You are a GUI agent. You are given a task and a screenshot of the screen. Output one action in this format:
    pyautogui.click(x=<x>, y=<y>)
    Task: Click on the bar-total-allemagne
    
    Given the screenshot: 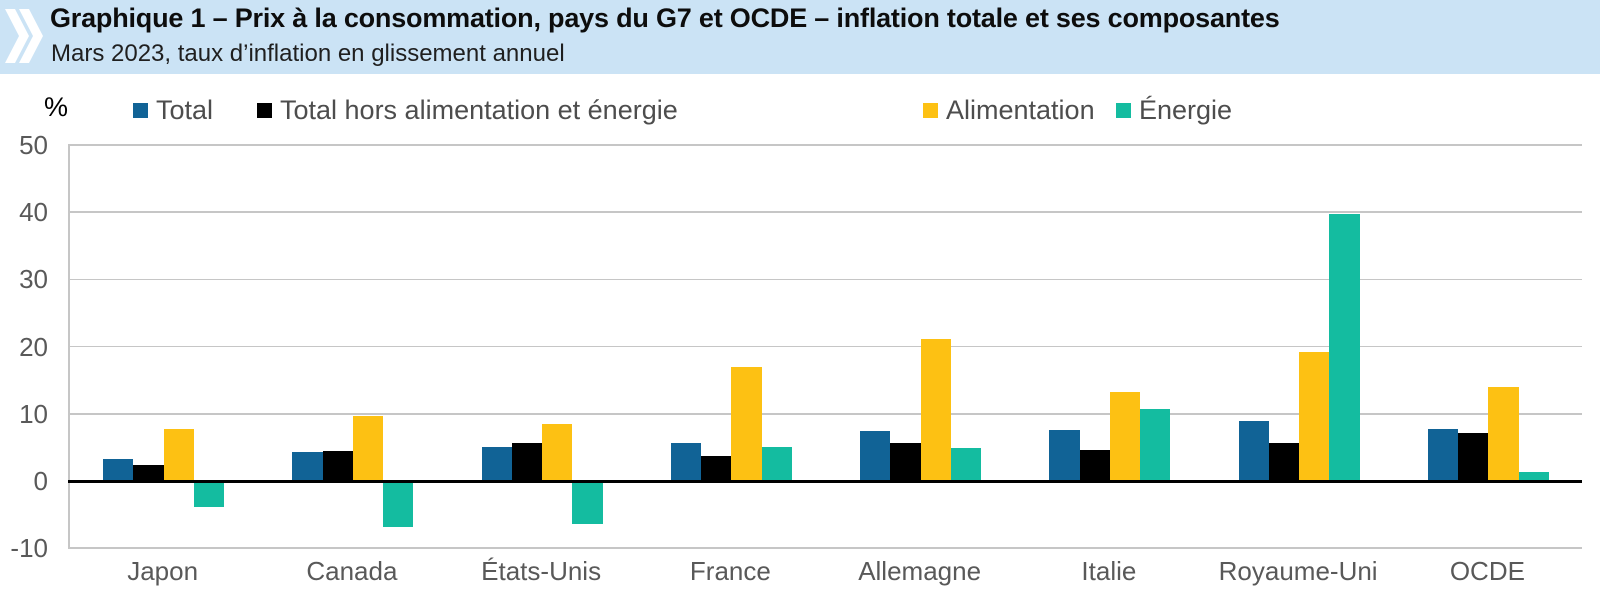 What is the action you would take?
    pyautogui.click(x=875, y=456)
    